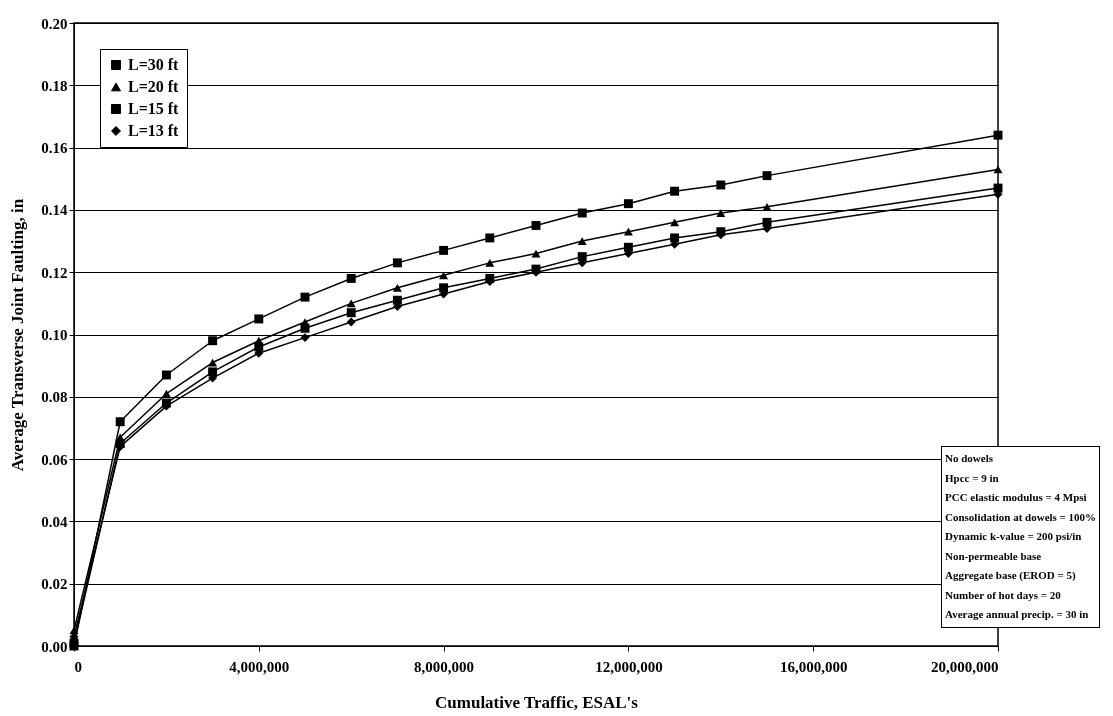 The width and height of the screenshot is (1113, 716). What do you see at coordinates (969, 458) in the screenshot?
I see `annotation: No dowels` at bounding box center [969, 458].